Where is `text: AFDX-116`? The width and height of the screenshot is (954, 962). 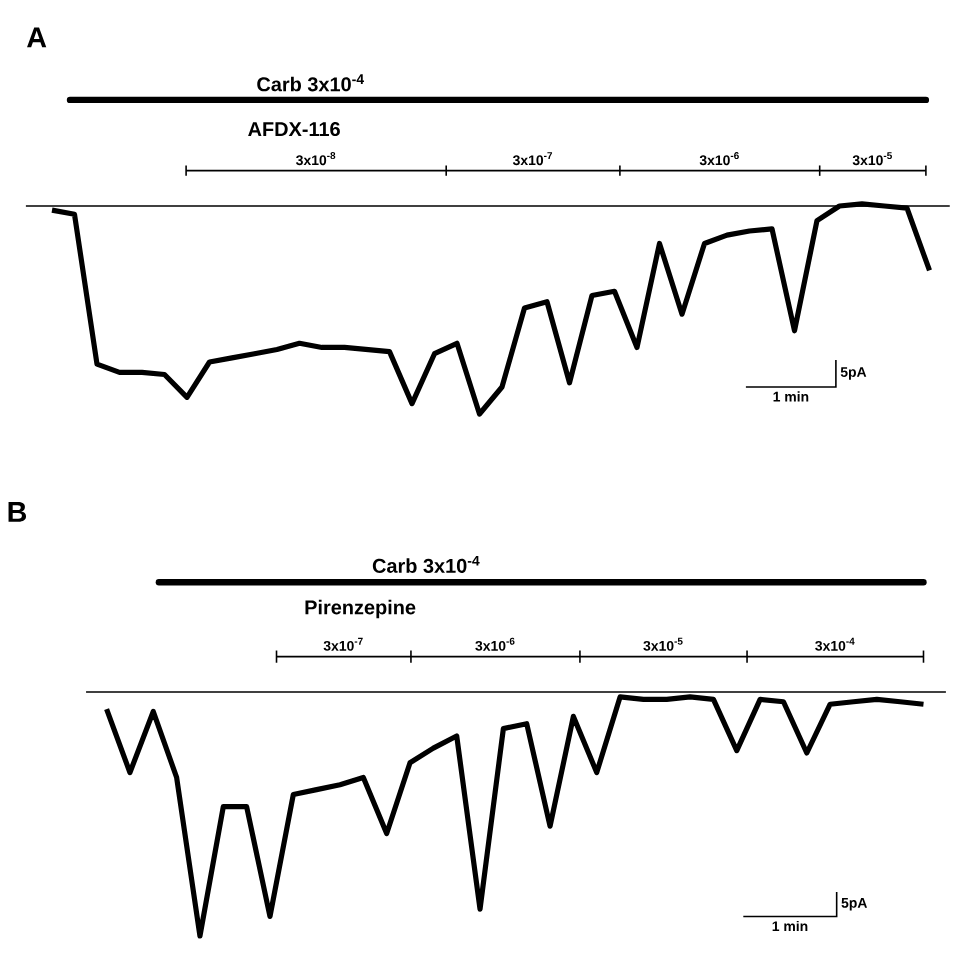
text: AFDX-116 is located at coordinates (294, 129).